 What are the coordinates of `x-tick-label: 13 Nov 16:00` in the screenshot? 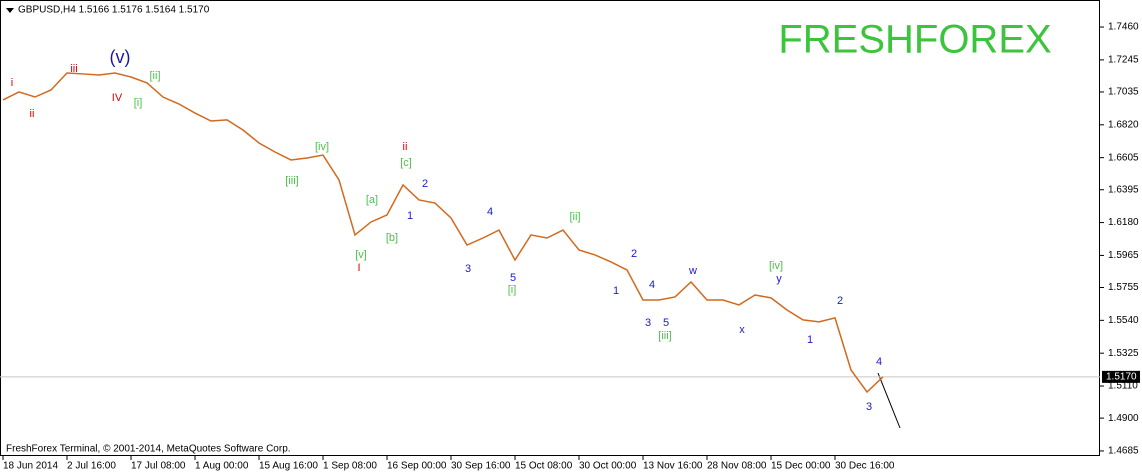 It's located at (673, 466).